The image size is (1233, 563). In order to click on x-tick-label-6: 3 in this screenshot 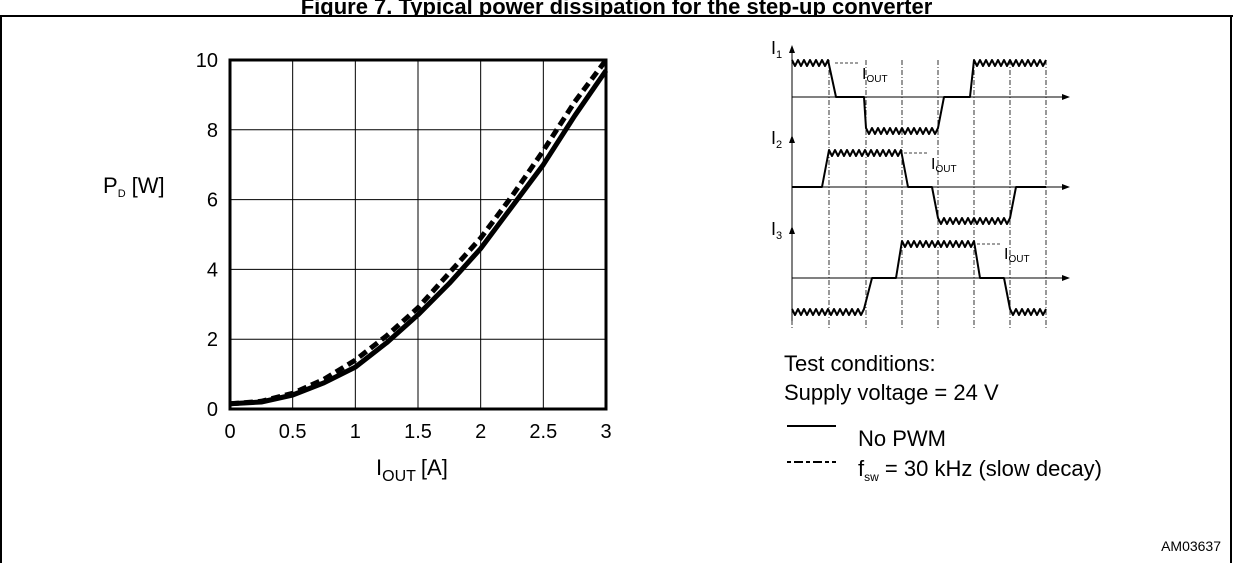, I will do `click(605, 432)`.